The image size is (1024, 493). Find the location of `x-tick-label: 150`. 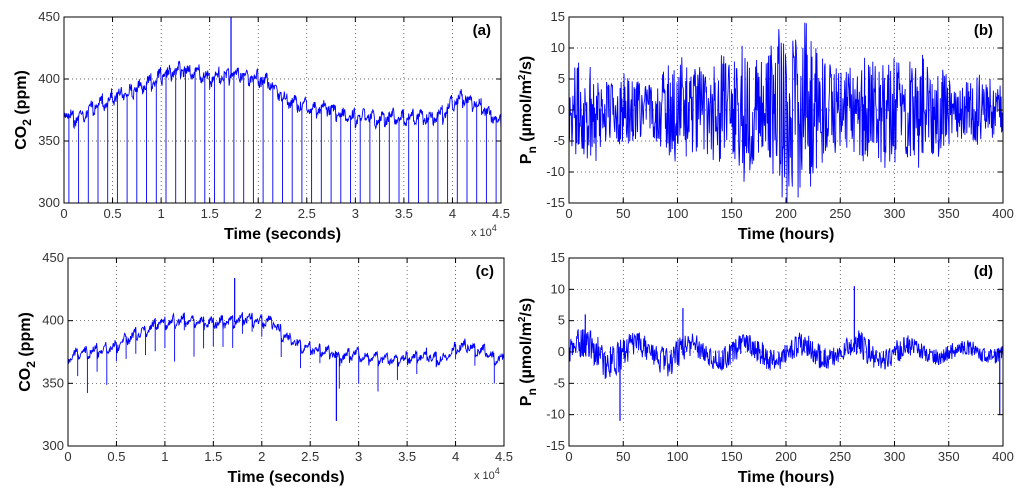

x-tick-label: 150 is located at coordinates (732, 213).